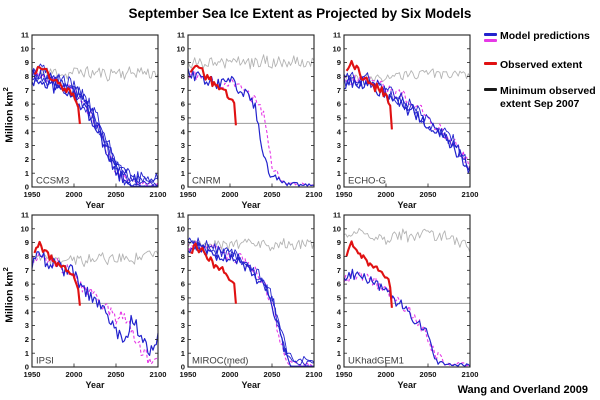 Image resolution: width=600 pixels, height=400 pixels. What do you see at coordinates (376, 361) in the screenshot?
I see `svg-text: UKhadGEM1` at bounding box center [376, 361].